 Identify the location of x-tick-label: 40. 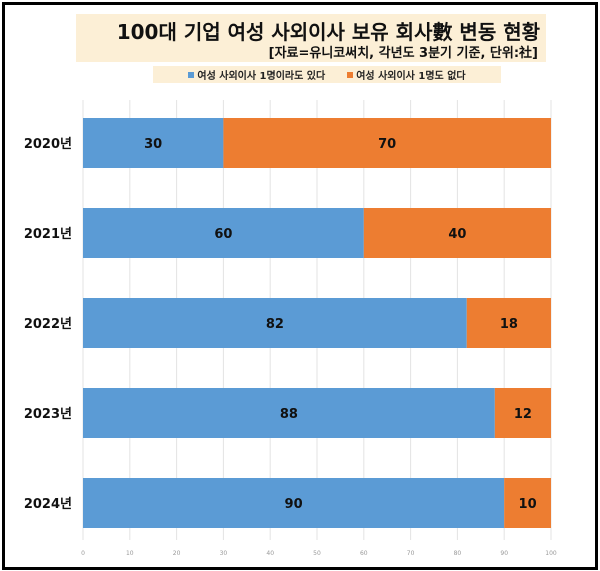
(270, 553).